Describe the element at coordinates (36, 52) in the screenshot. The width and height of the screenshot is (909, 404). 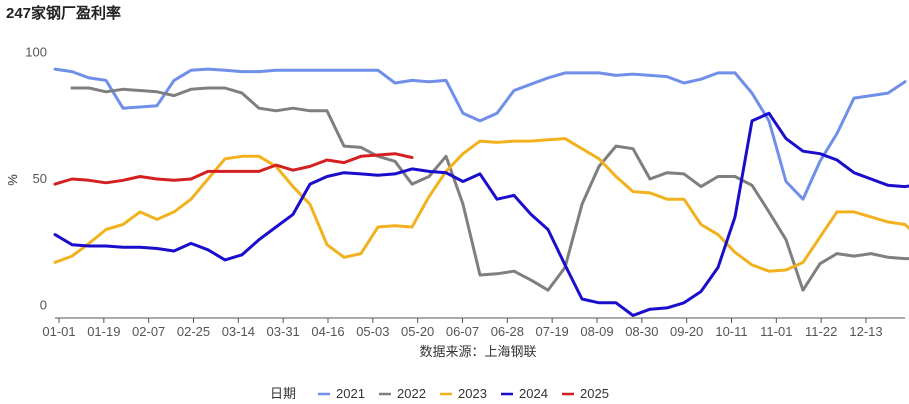
I see `y-tick-label: 100` at that location.